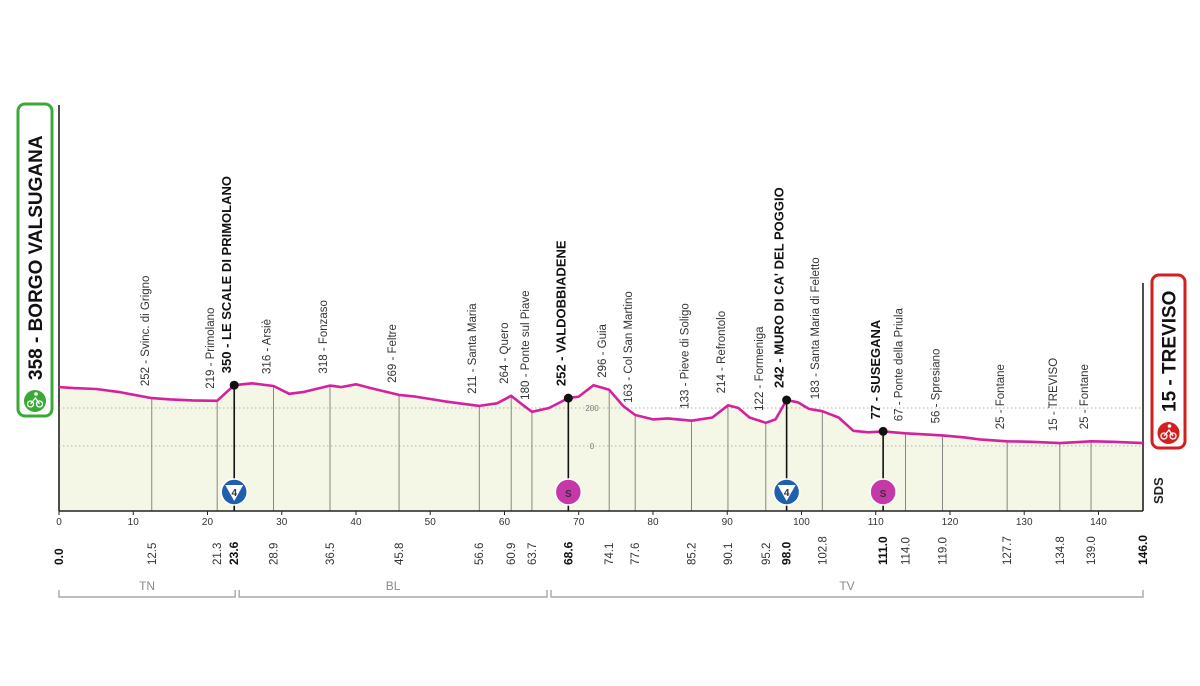 Image resolution: width=1200 pixels, height=686 pixels. I want to click on start-badge-frame, so click(35, 260).